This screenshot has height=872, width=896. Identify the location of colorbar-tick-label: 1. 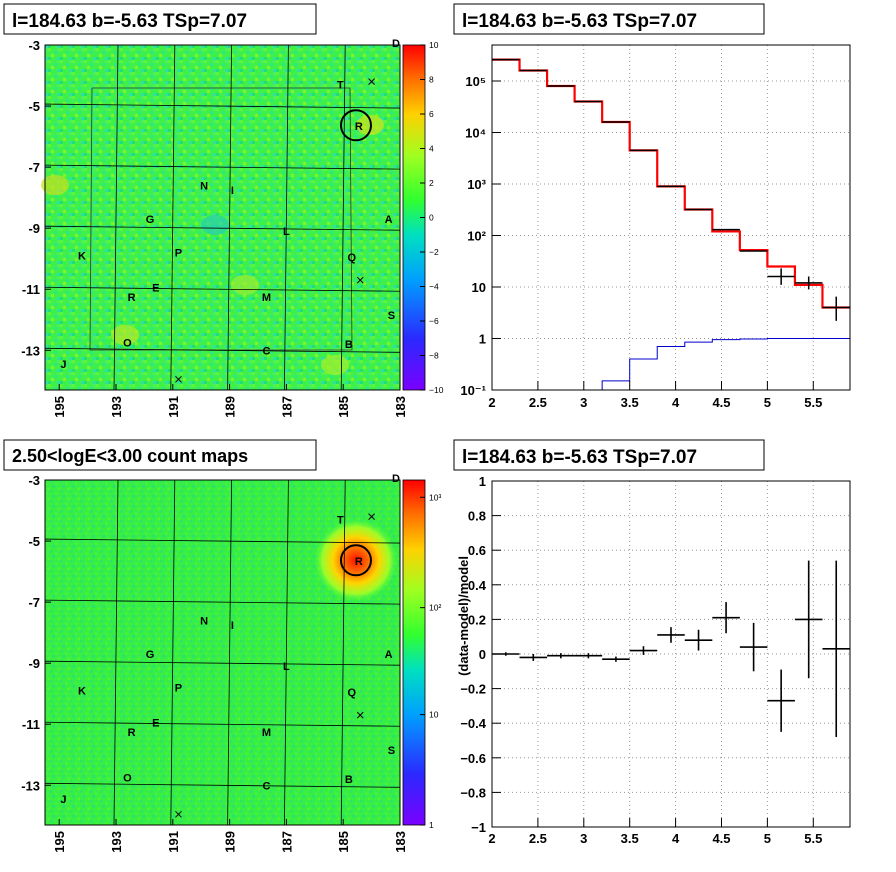
(431, 825).